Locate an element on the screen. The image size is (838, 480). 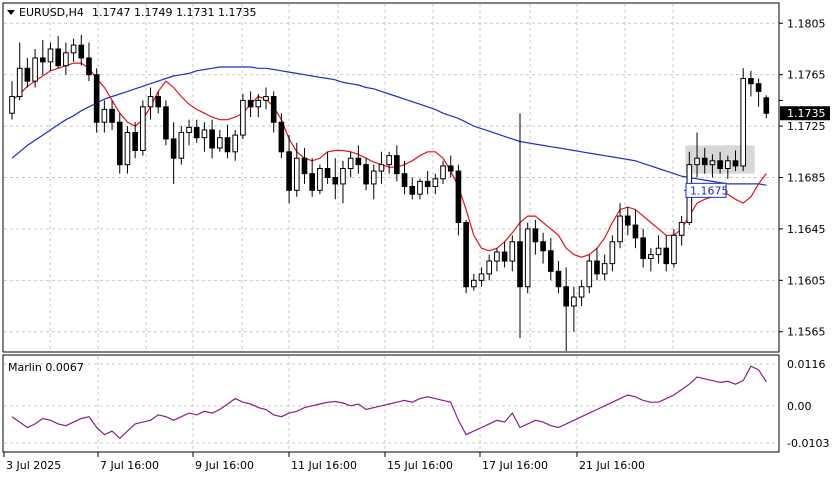
oscillator-line is located at coordinates (389, 402).